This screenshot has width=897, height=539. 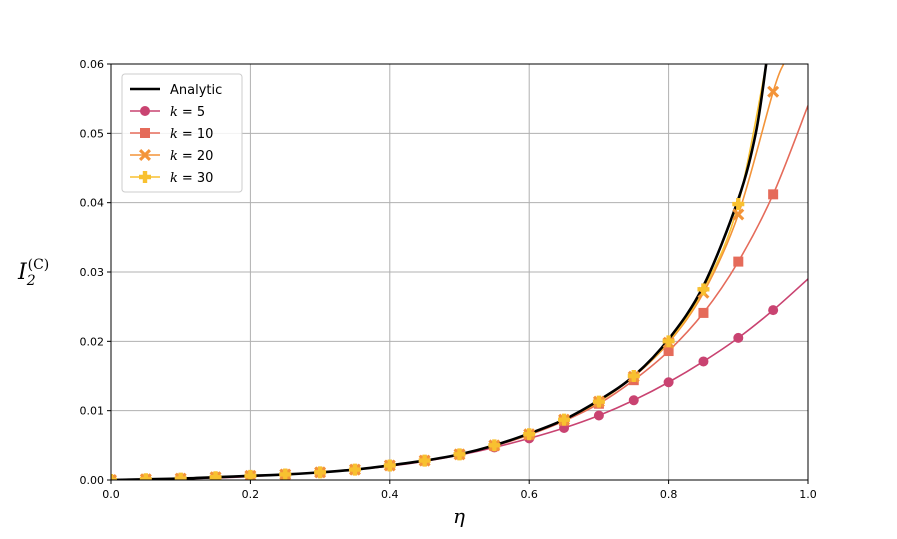 I want to click on legend-value: = 30, so click(x=198, y=178).